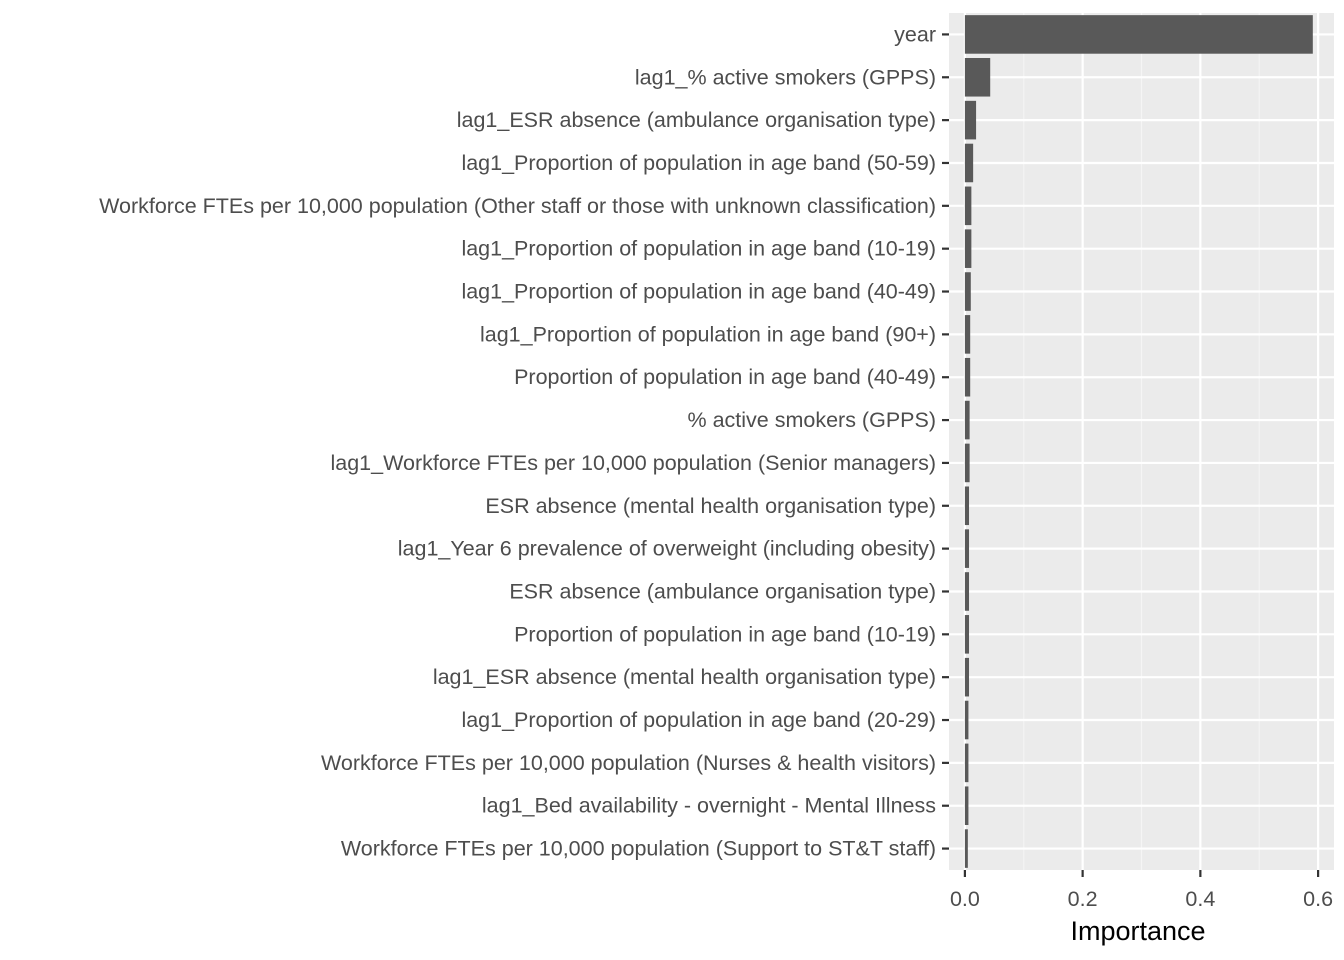 The image size is (1344, 960). What do you see at coordinates (1141, 899) in the screenshot?
I see `x-axis-labels: 0.0 0.2 0.4 0.6` at bounding box center [1141, 899].